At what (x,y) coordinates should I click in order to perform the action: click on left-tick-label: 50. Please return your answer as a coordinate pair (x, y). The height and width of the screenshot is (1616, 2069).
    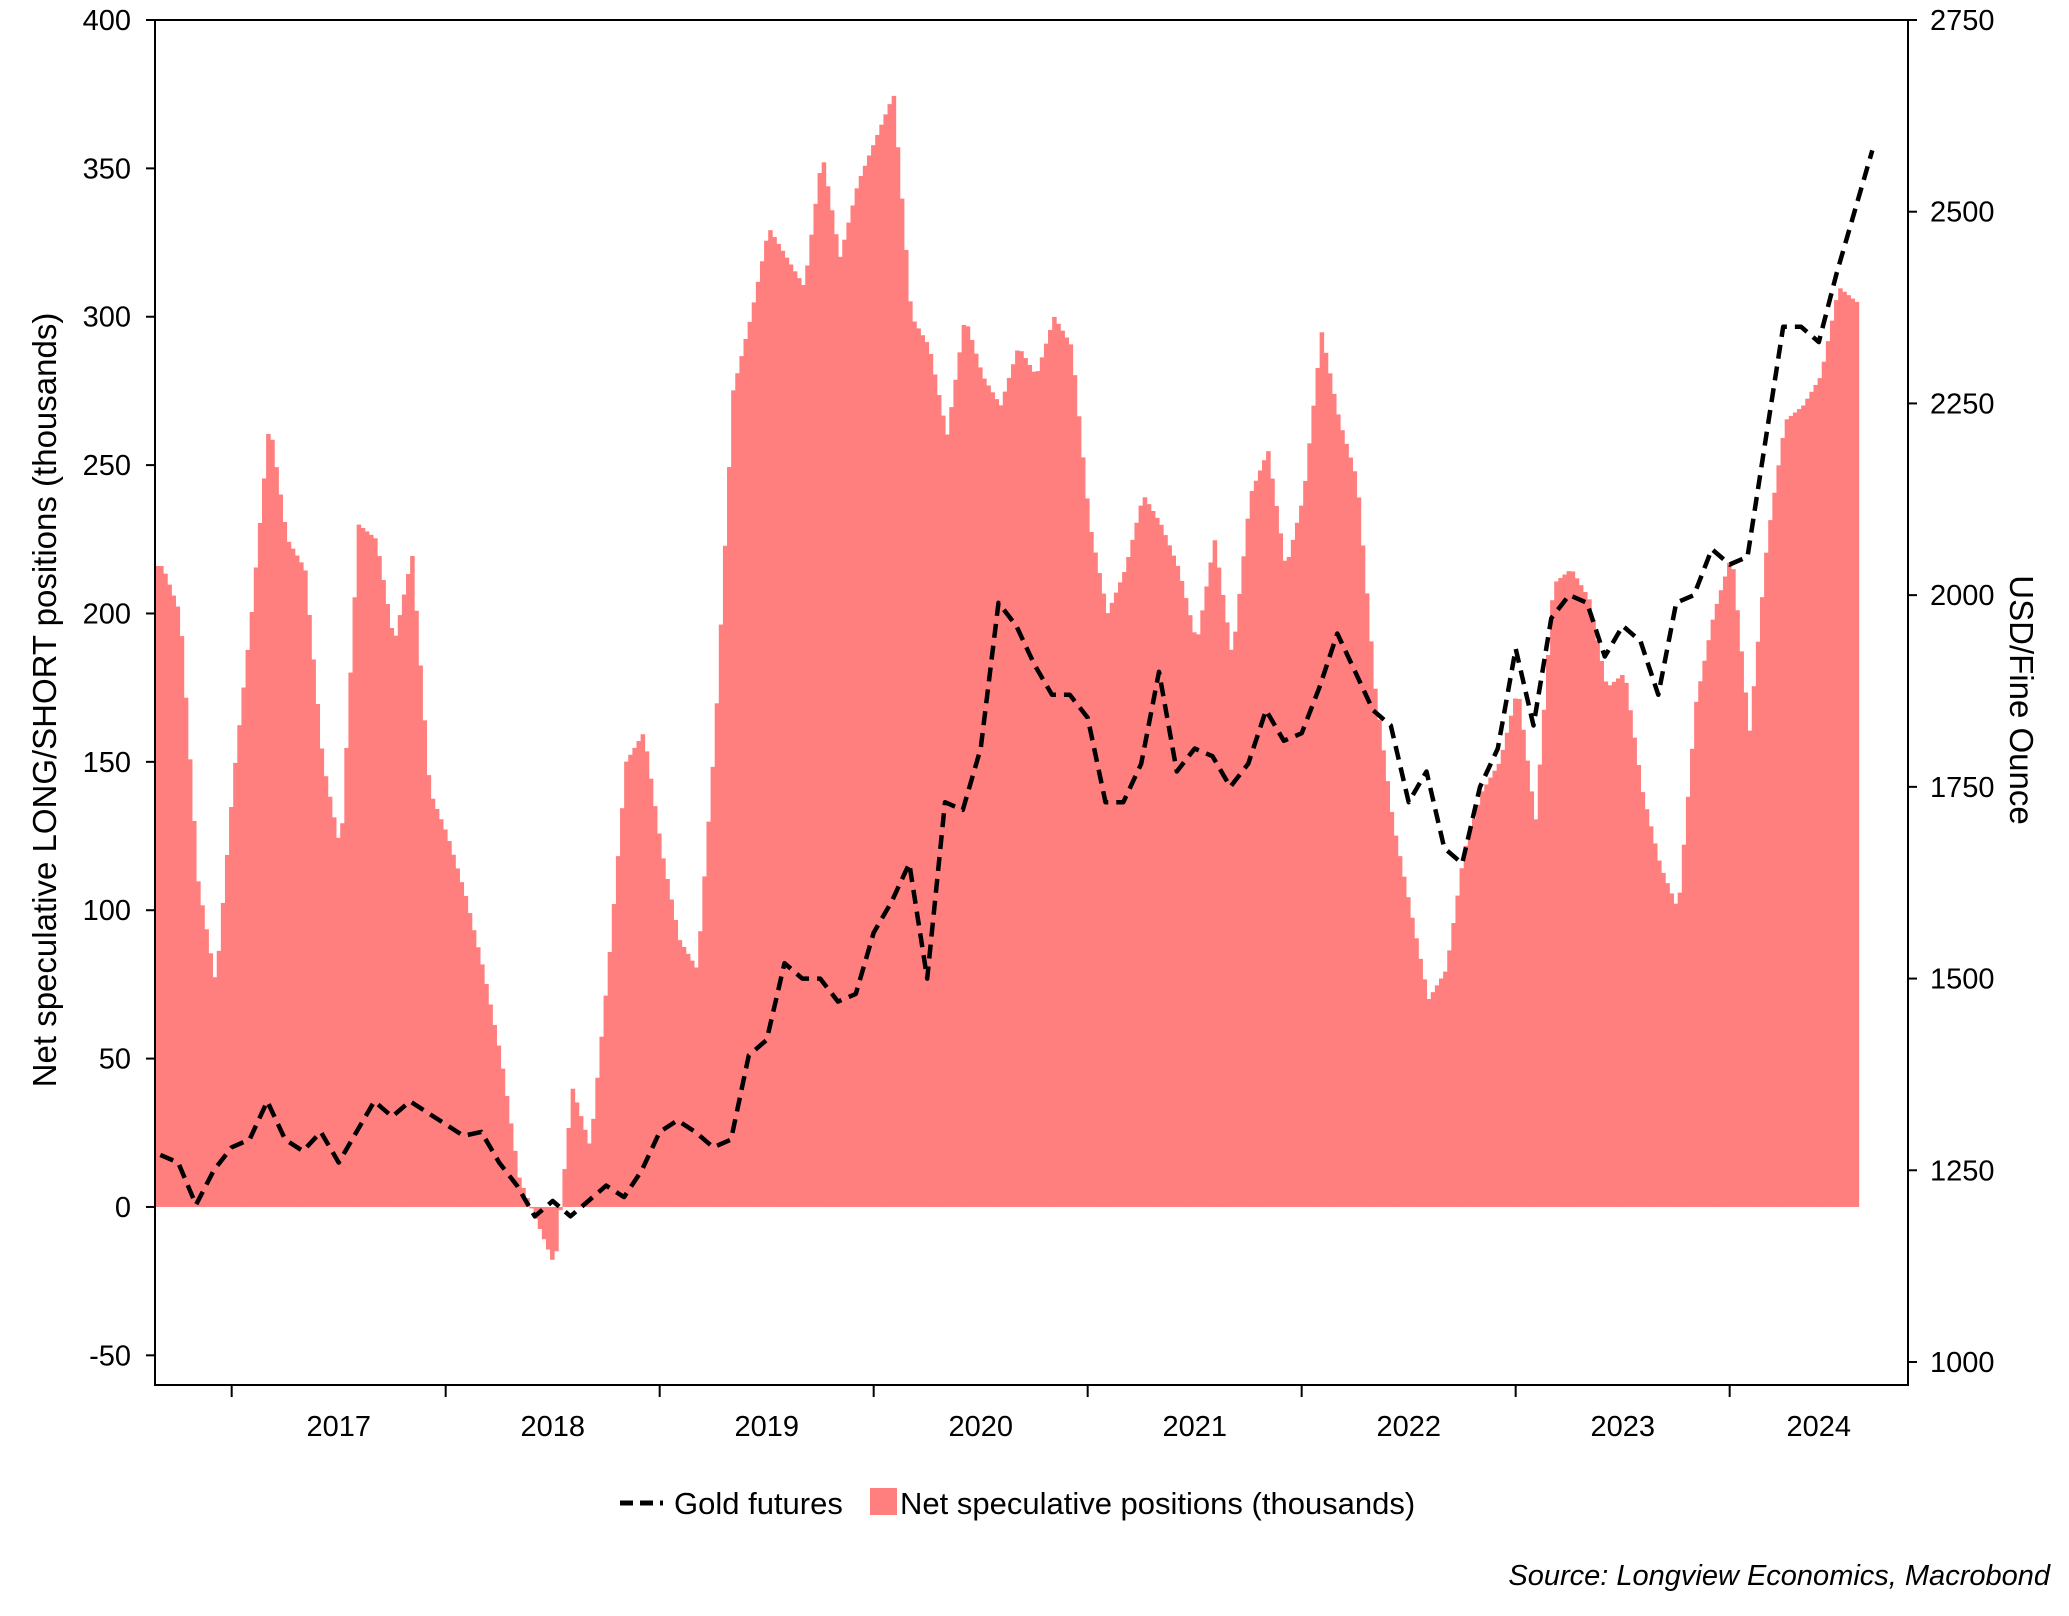
    Looking at the image, I should click on (115, 1060).